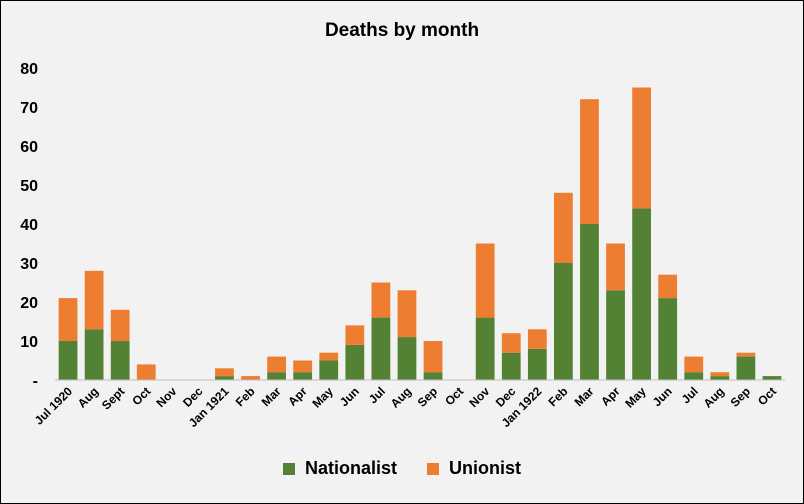 The width and height of the screenshot is (804, 504). I want to click on x-tick-label: Jul 1920, so click(54, 406).